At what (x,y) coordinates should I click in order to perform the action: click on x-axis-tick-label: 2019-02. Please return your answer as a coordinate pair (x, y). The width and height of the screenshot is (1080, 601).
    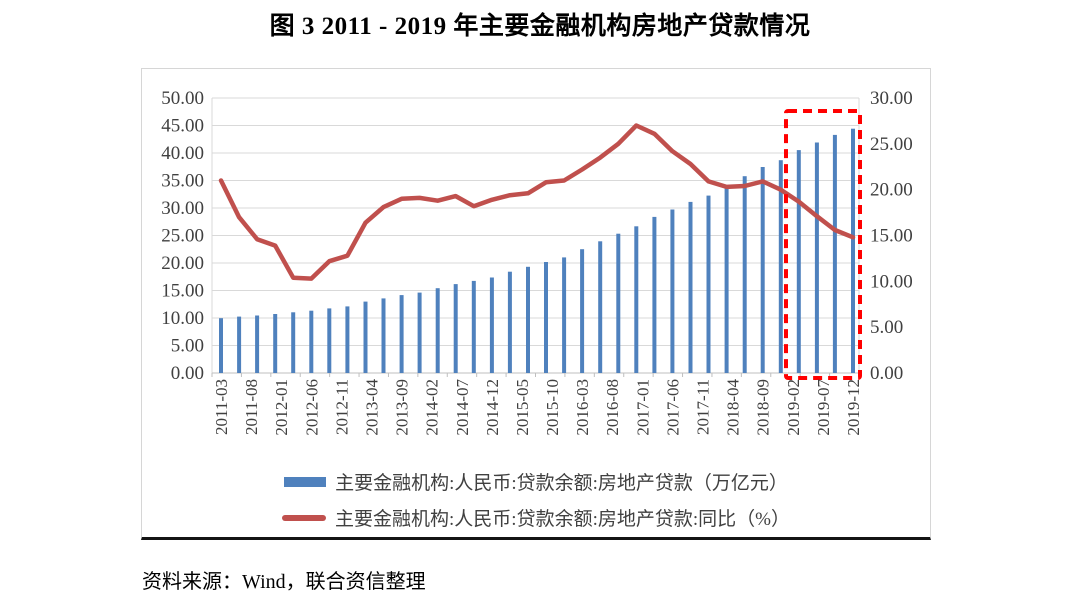
    Looking at the image, I should click on (793, 407).